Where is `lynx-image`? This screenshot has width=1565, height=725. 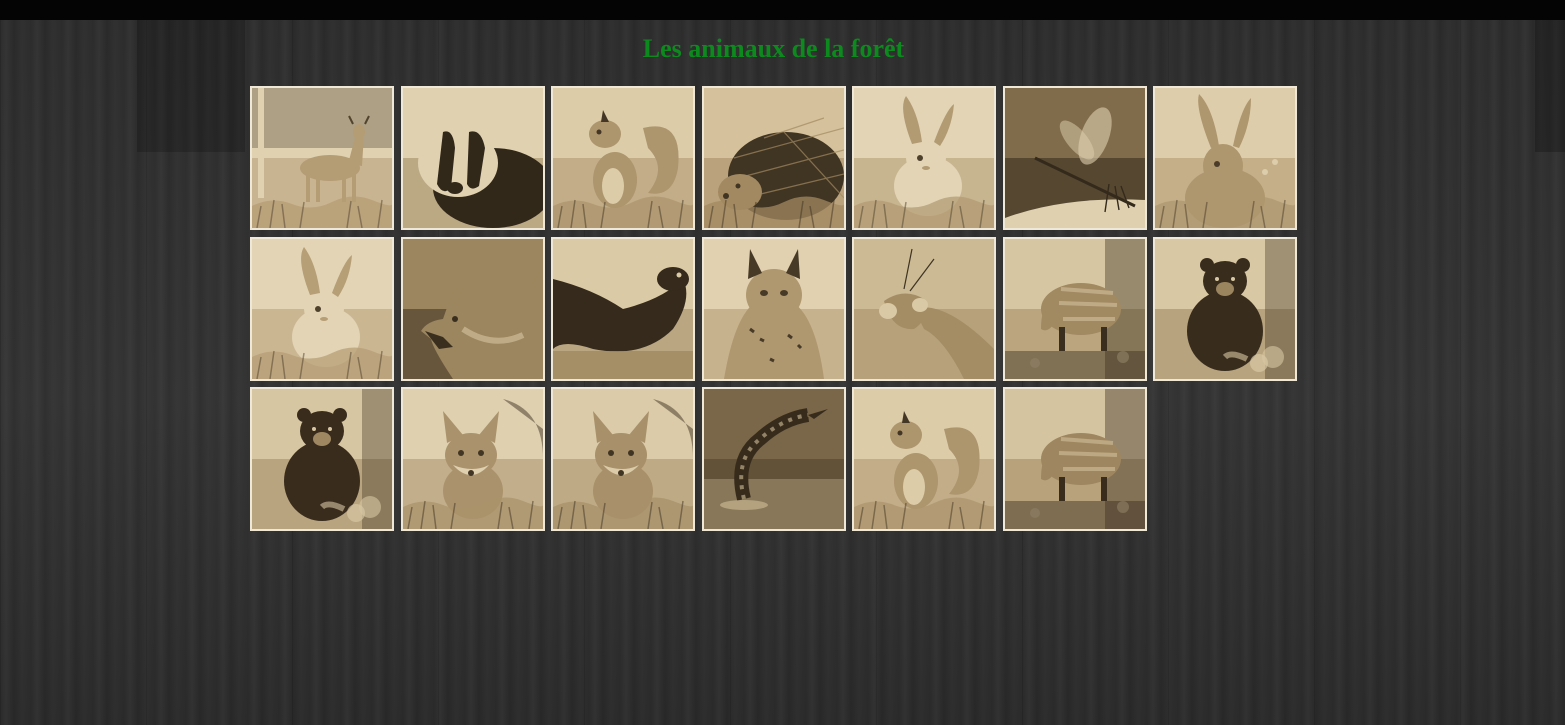
lynx-image is located at coordinates (773, 308).